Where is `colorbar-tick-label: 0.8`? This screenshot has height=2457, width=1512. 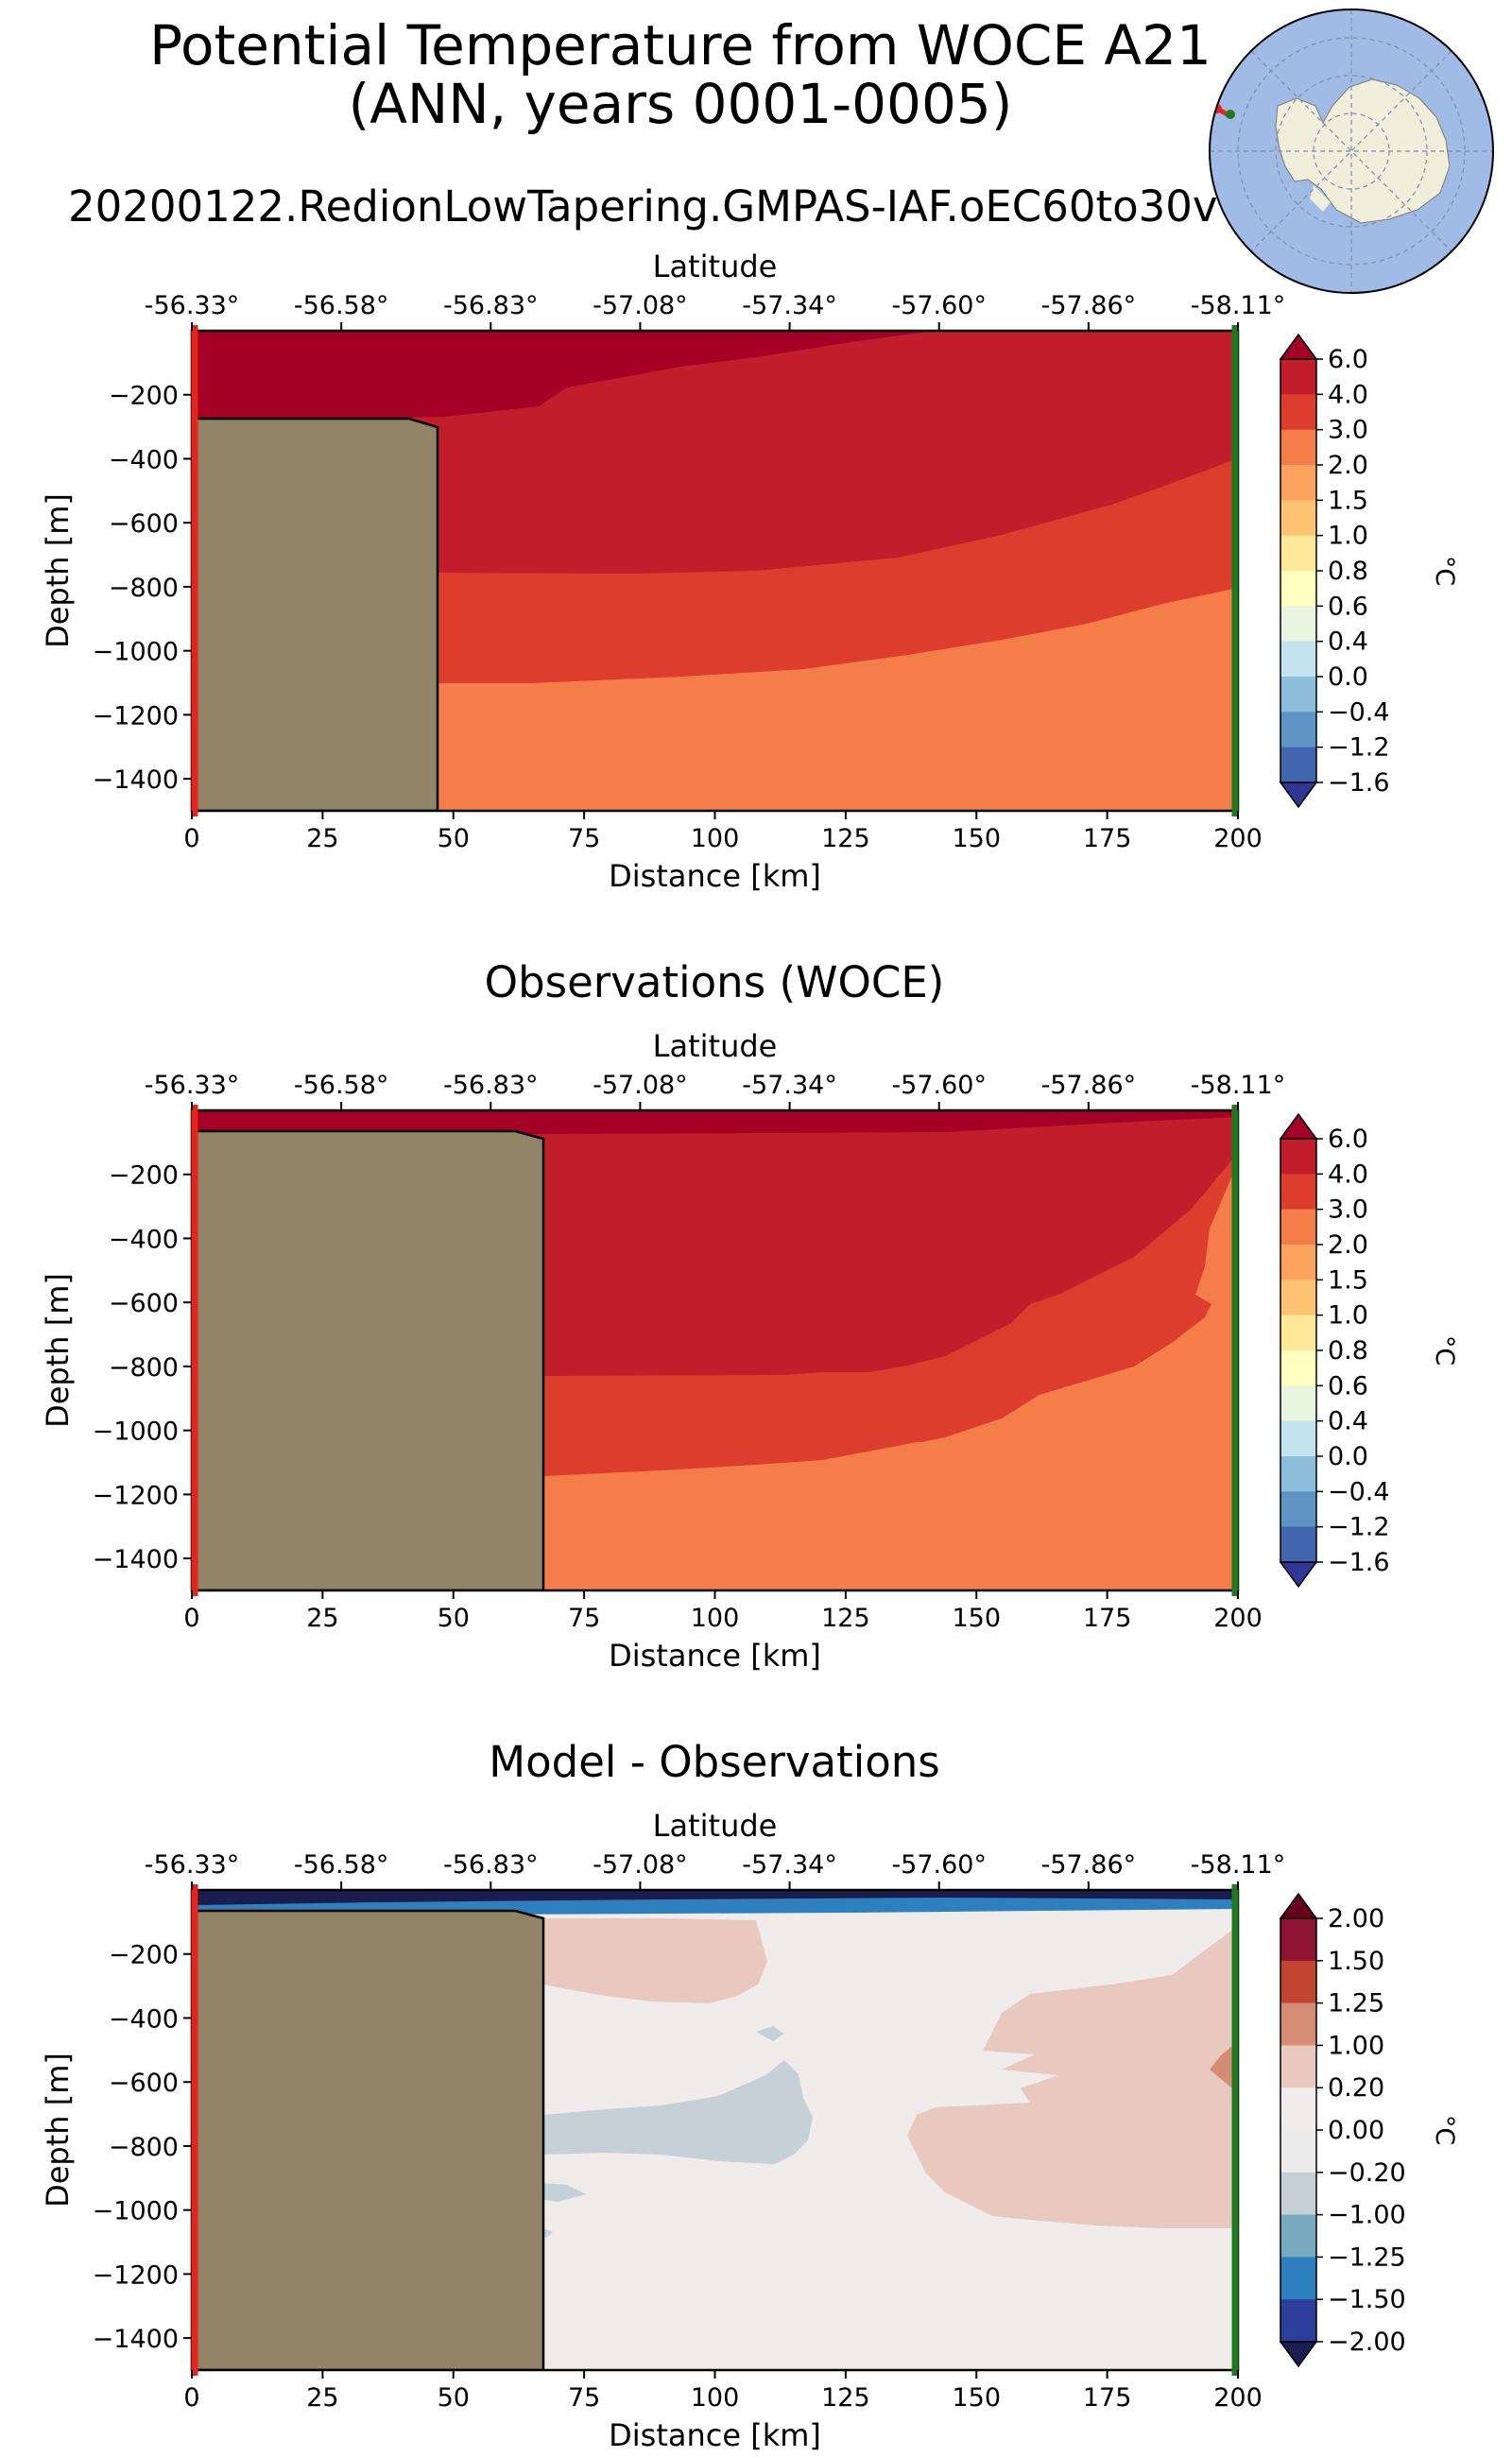 colorbar-tick-label: 0.8 is located at coordinates (1348, 1351).